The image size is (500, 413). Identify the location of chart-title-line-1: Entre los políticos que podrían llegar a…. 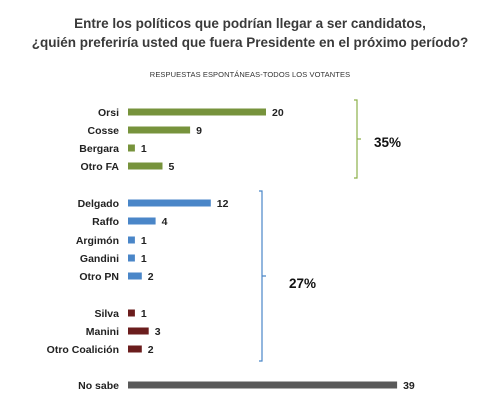
(250, 23).